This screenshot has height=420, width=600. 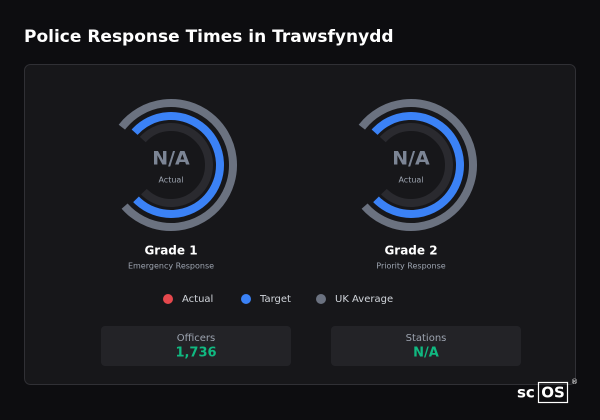 I want to click on title: Police Response Times in Trawsfynydd, so click(x=209, y=37).